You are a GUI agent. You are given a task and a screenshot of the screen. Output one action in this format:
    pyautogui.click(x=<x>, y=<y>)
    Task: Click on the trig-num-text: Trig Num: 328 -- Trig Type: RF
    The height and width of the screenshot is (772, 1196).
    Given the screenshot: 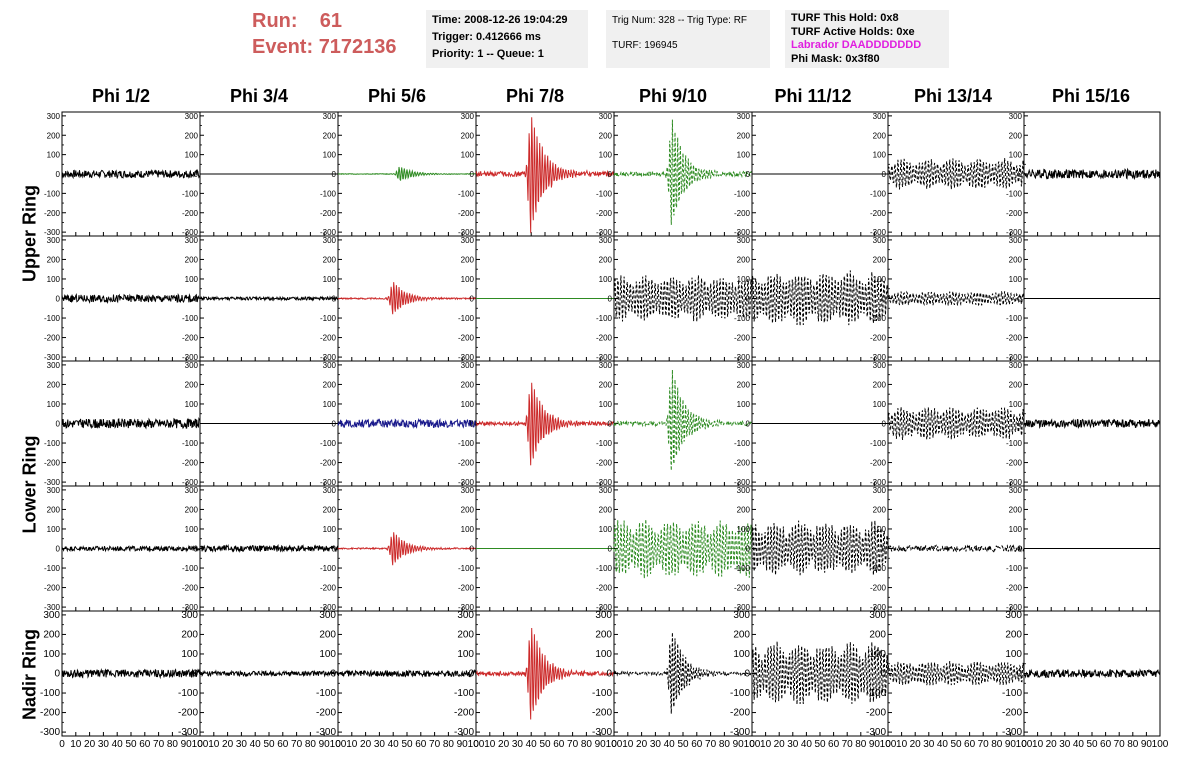 What is the action you would take?
    pyautogui.click(x=680, y=20)
    